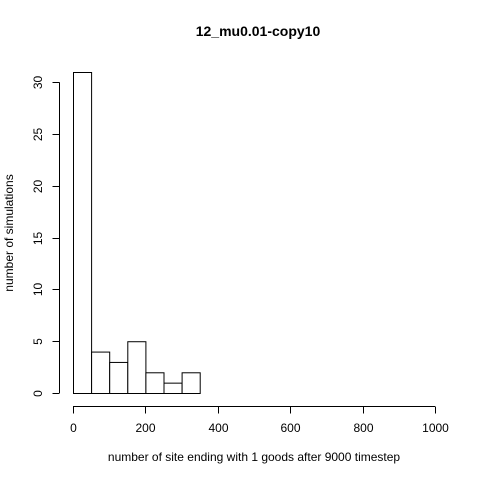 The image size is (480, 480). What do you see at coordinates (38, 239) in the screenshot?
I see `y-tick-label-15: 15` at bounding box center [38, 239].